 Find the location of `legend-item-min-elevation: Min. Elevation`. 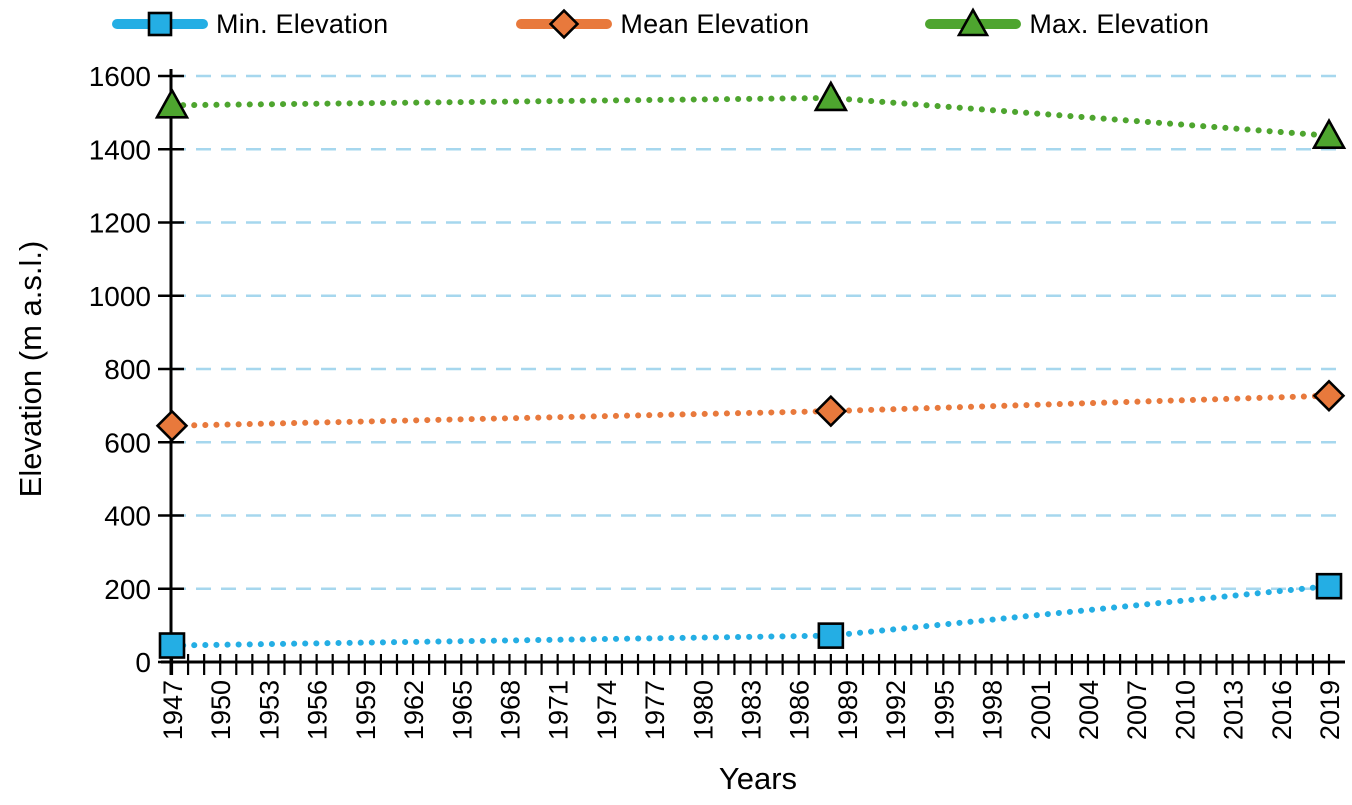

legend-item-min-elevation: Min. Elevation is located at coordinates (250, 24).